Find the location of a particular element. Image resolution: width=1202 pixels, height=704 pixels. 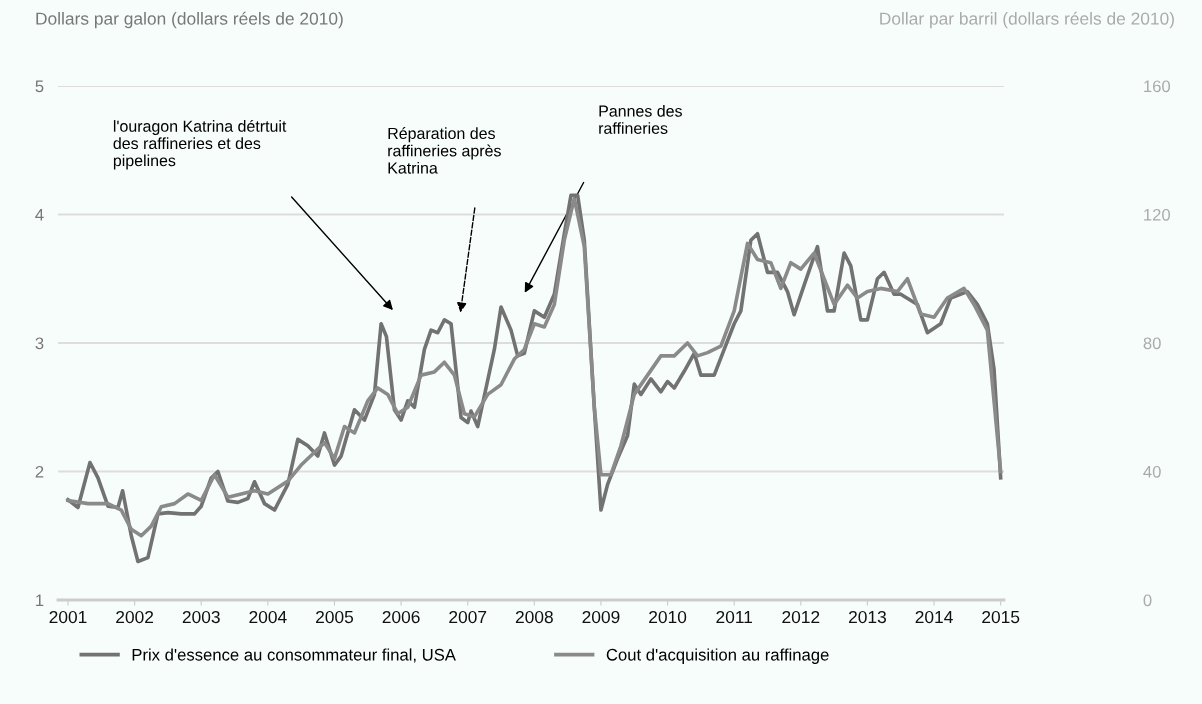

x-tick-label: 2015 is located at coordinates (1001, 617).